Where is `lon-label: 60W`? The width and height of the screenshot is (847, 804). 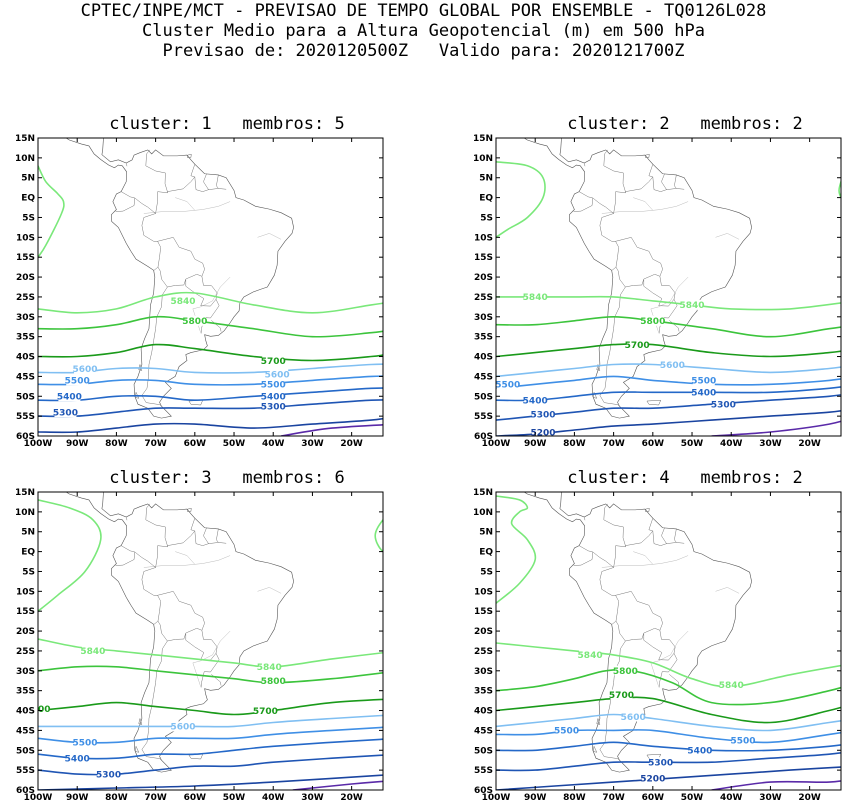
lon-label: 60W is located at coordinates (195, 798).